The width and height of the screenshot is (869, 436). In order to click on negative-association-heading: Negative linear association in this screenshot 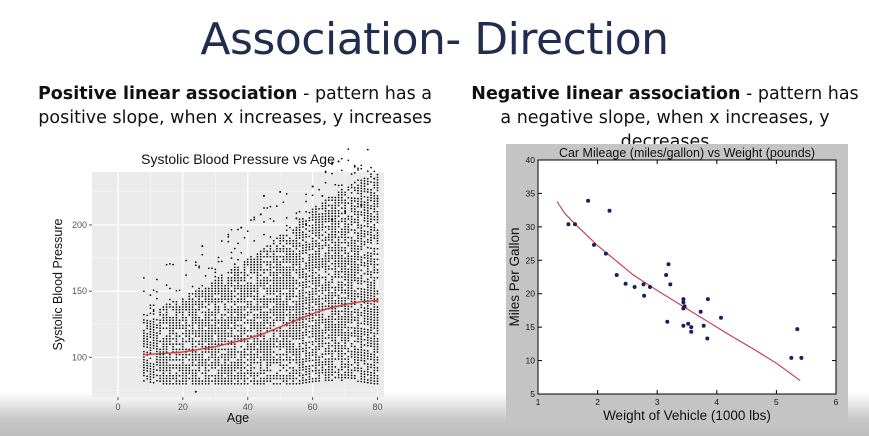, I will do `click(606, 94)`.